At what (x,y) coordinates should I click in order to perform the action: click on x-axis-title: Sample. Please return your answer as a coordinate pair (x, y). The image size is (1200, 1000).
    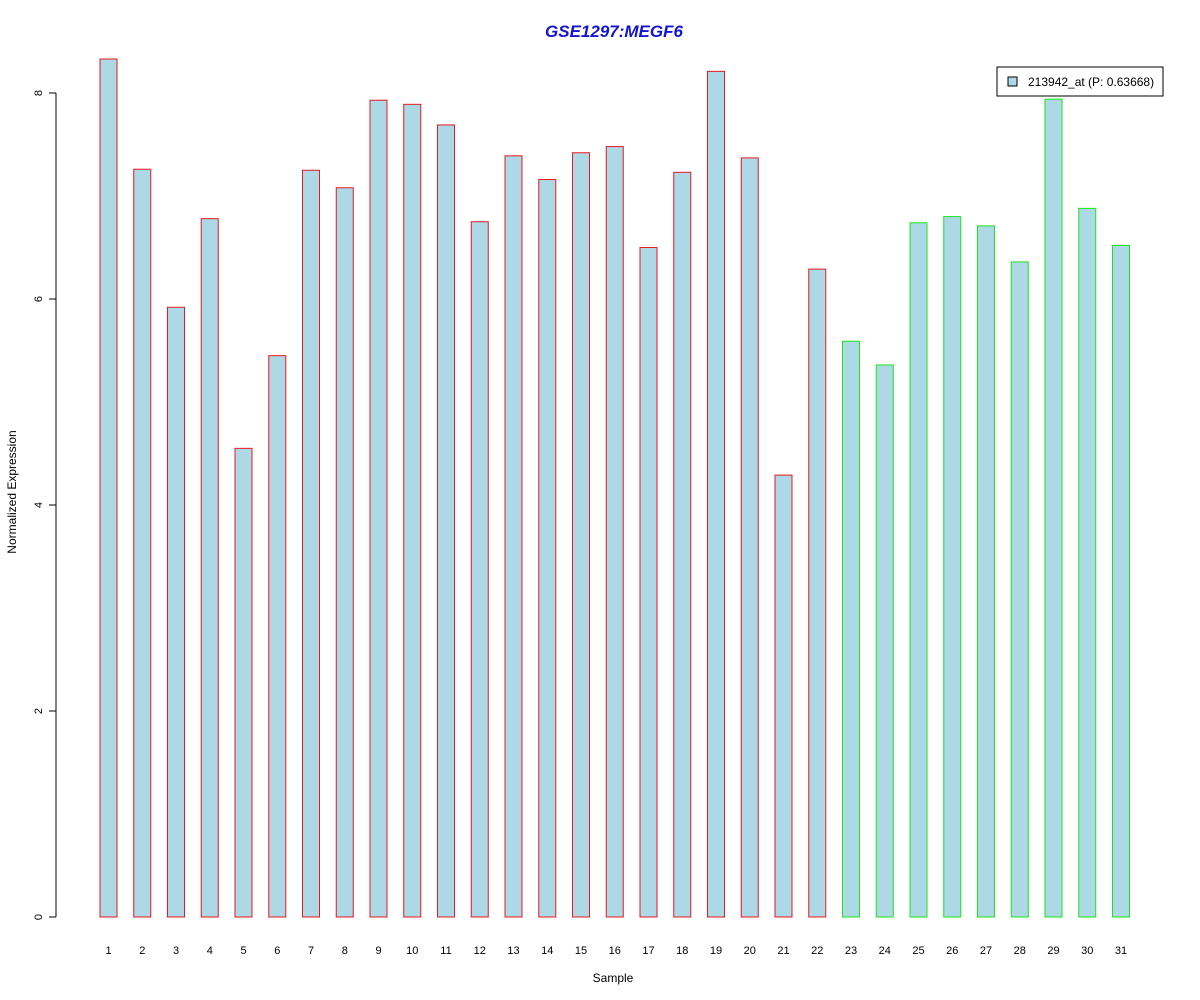
    Looking at the image, I should click on (613, 978).